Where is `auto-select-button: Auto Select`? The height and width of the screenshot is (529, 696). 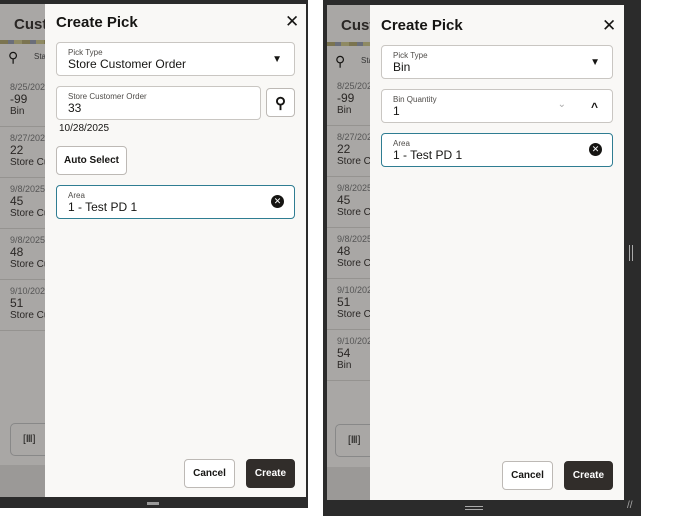
auto-select-button: Auto Select is located at coordinates (91, 160).